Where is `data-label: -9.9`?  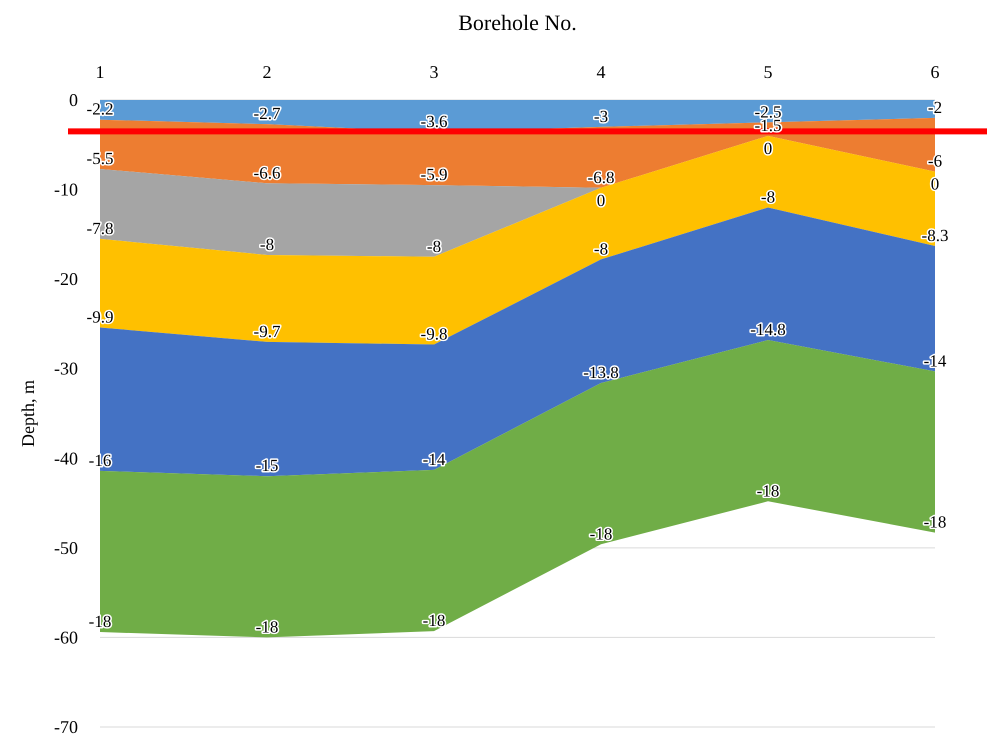
data-label: -9.9 is located at coordinates (100, 317).